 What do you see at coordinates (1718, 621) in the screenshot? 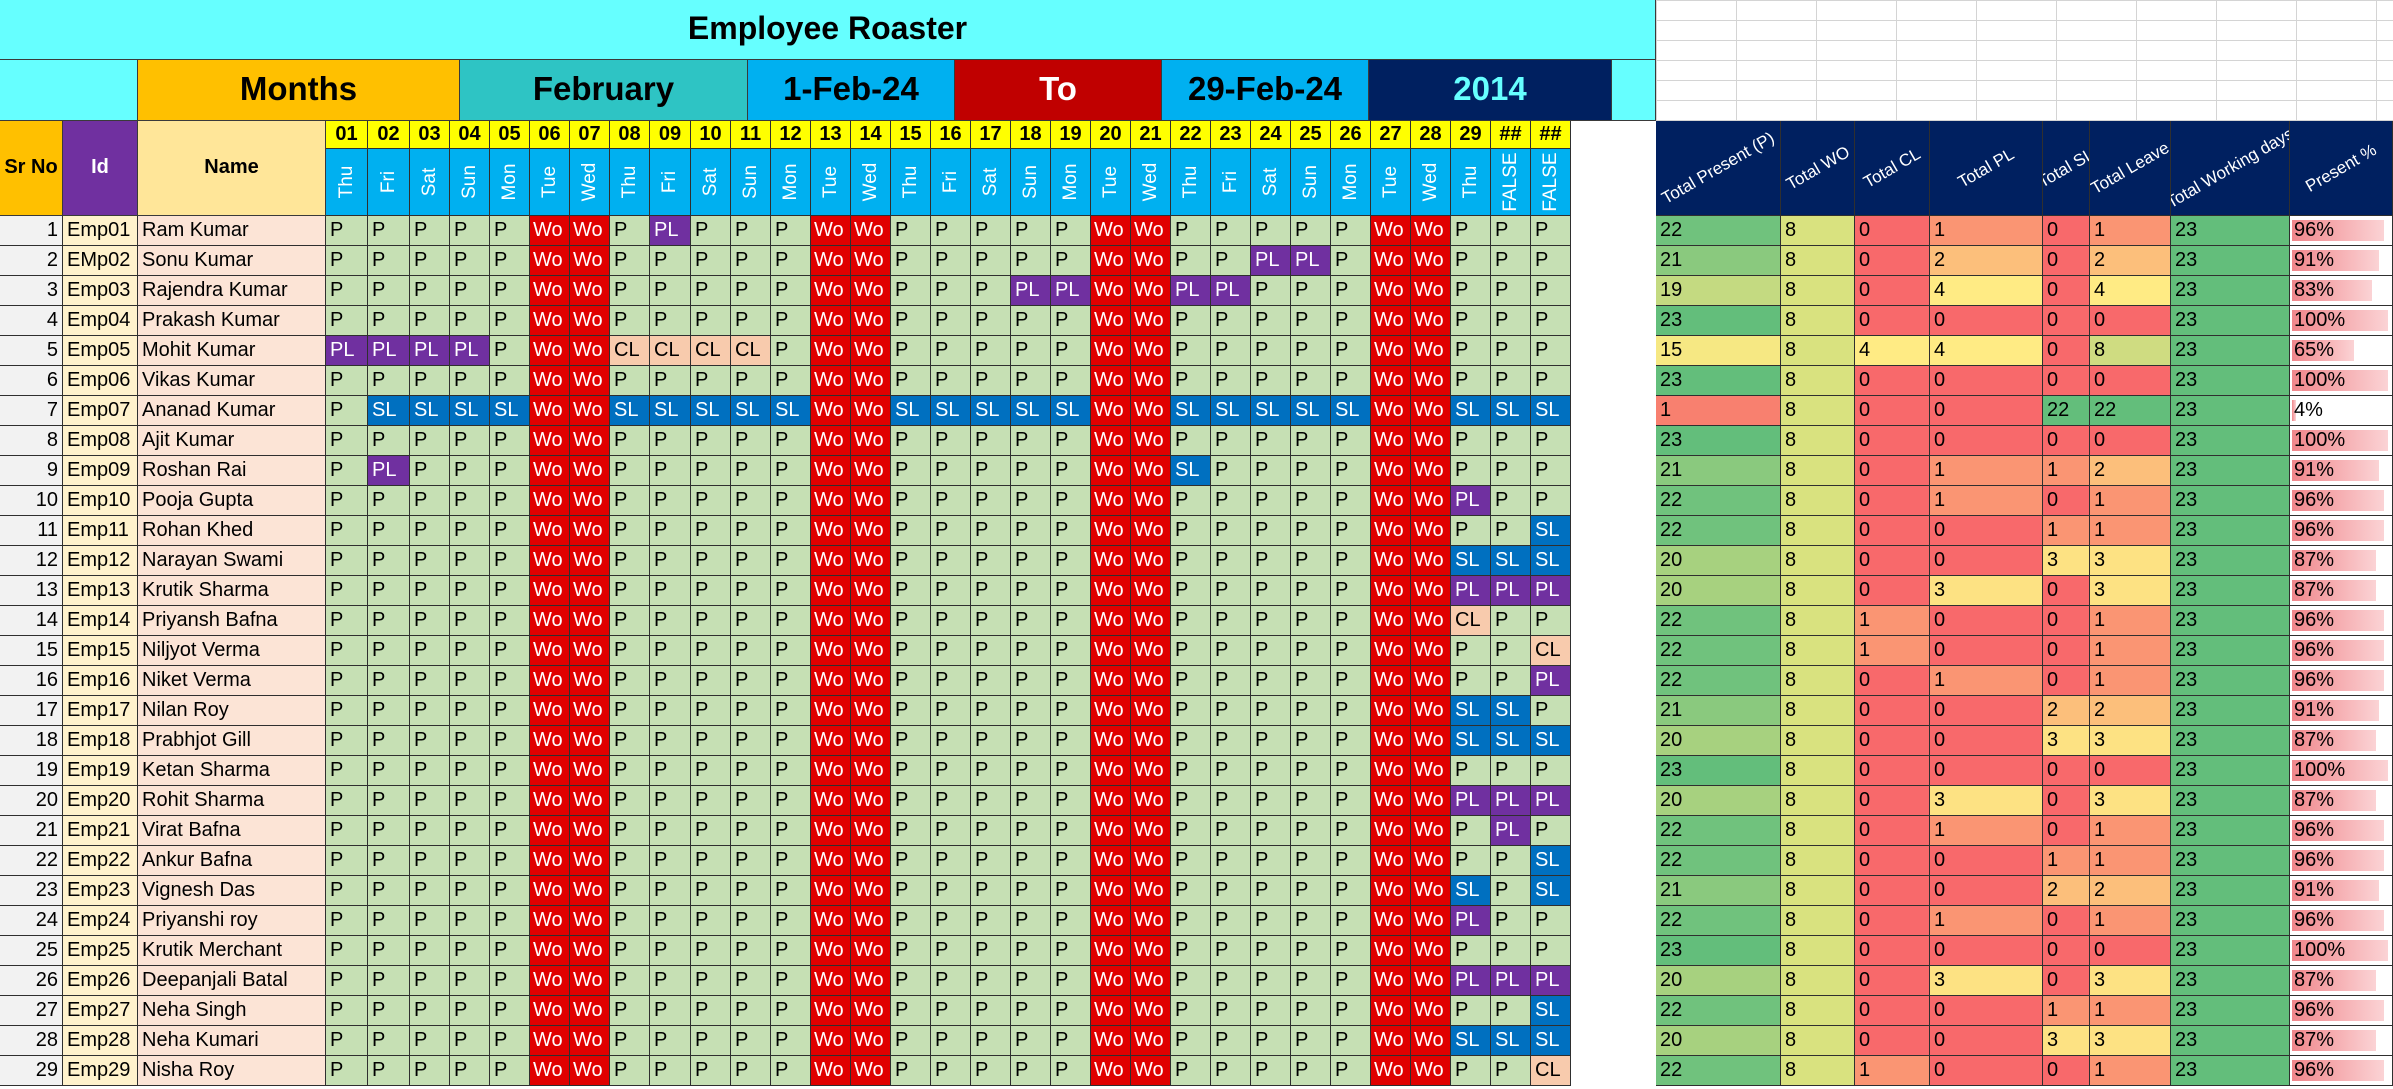
I see `total-present-cell: 22` at bounding box center [1718, 621].